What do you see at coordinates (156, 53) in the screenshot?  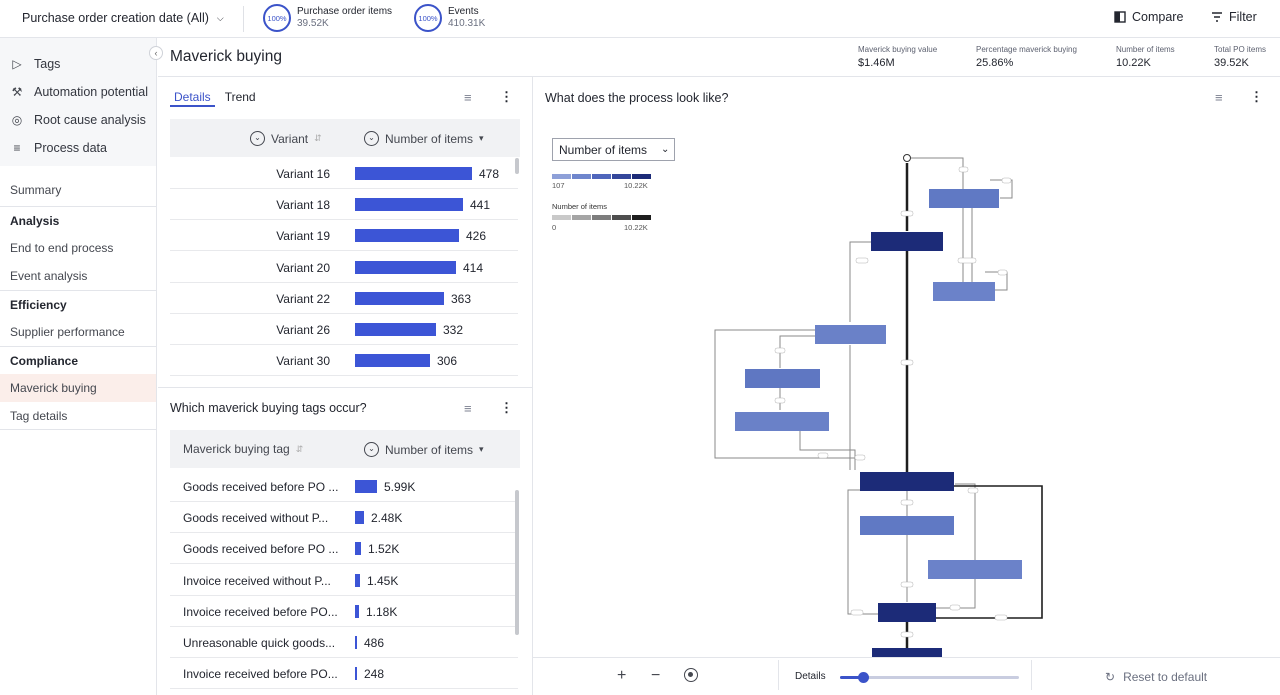 I see `collapse-sidebar-icon: ‹` at bounding box center [156, 53].